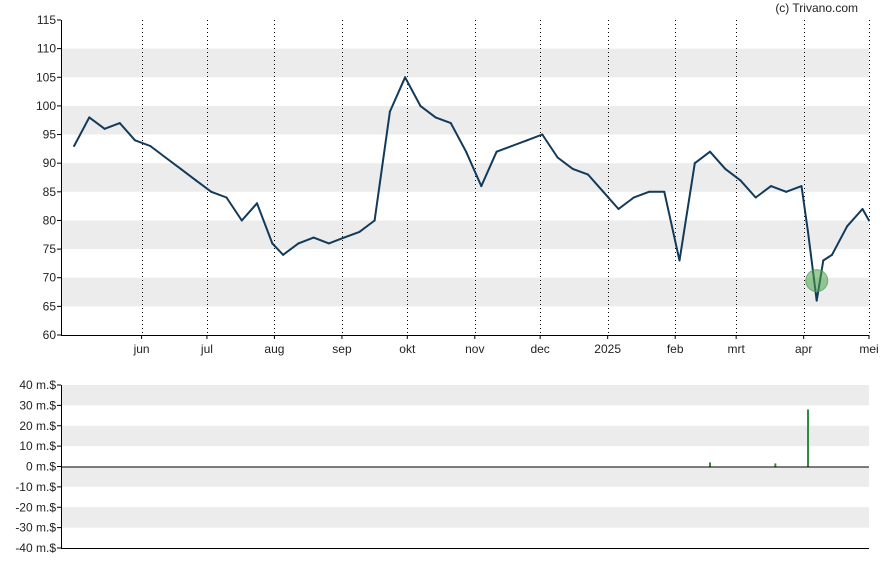  What do you see at coordinates (37, 405) in the screenshot?
I see `volume-y-tick-label: 30 m.$` at bounding box center [37, 405].